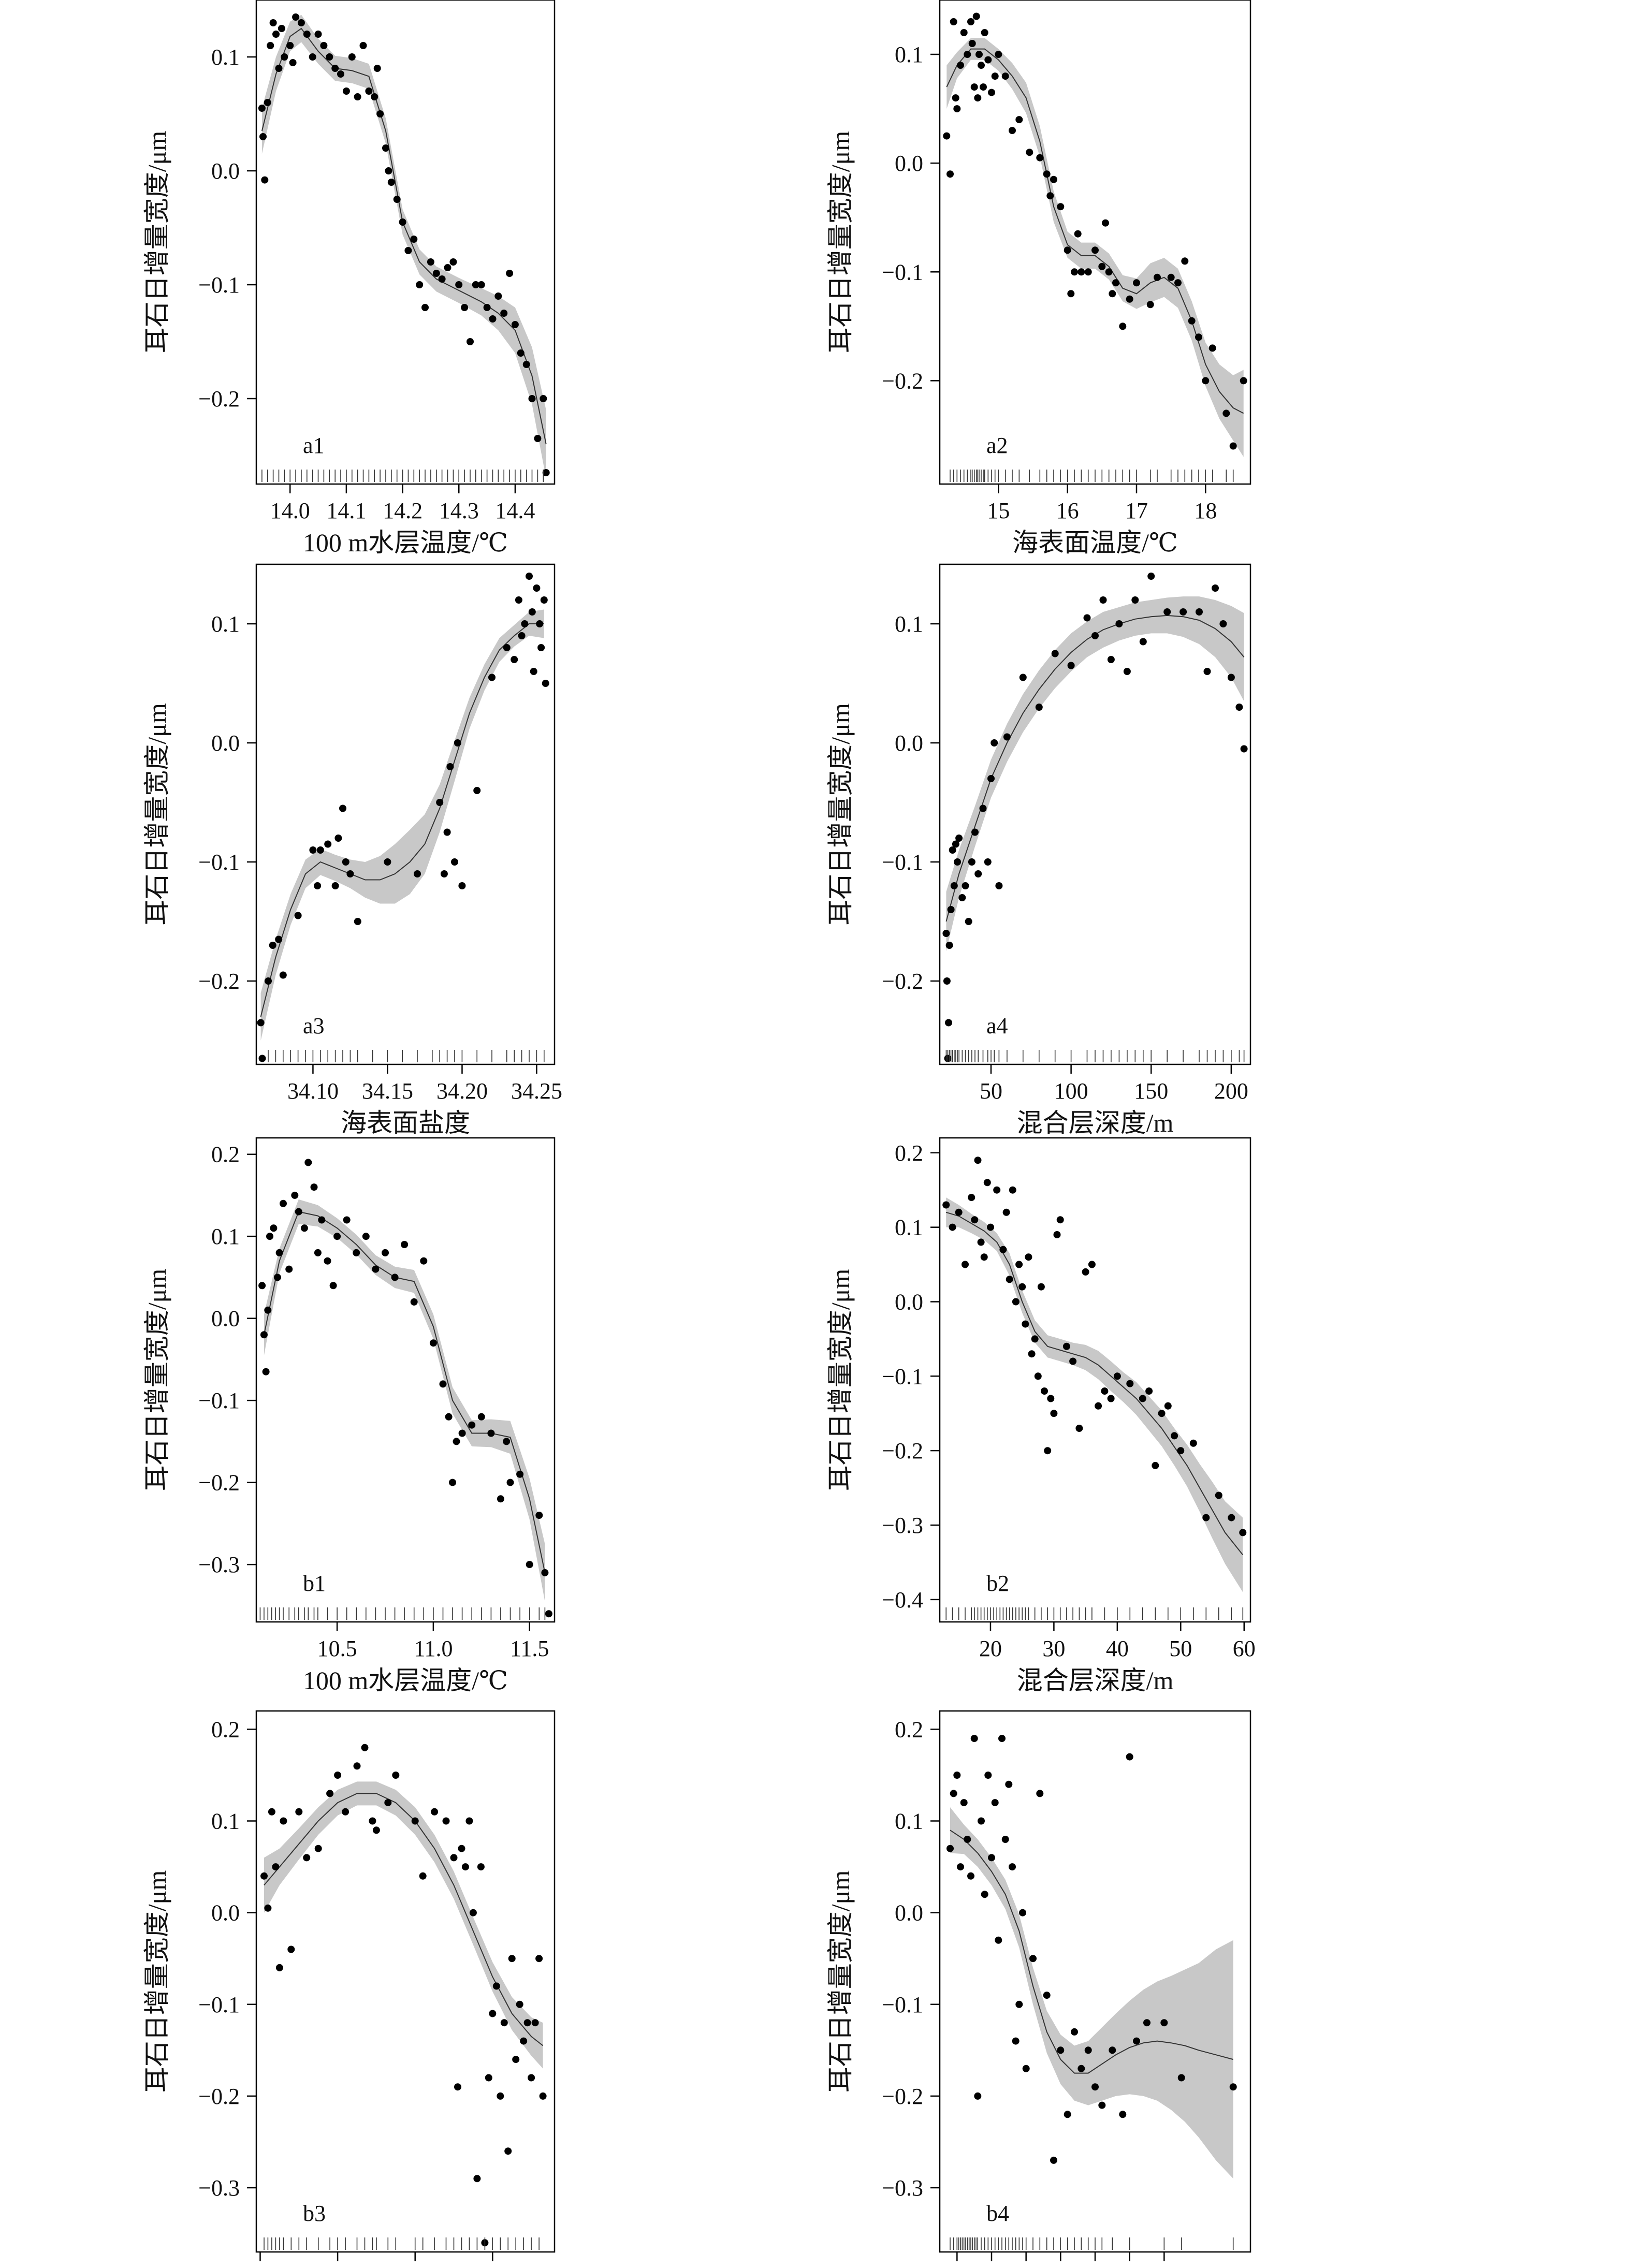 The image size is (1631, 2268). Describe the element at coordinates (156, 815) in the screenshot. I see `y-axis-label: 耳石日增量宽度/μm` at that location.